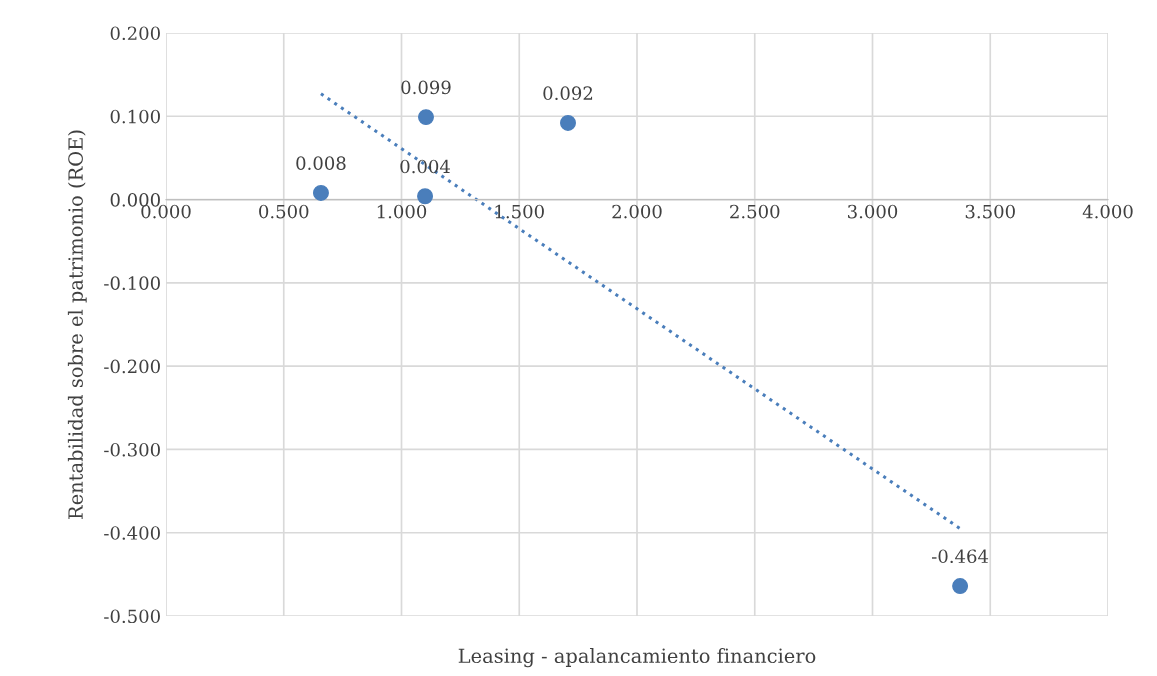 Image resolution: width=1157 pixels, height=676 pixels. What do you see at coordinates (132, 366) in the screenshot?
I see `y-tick-label: -0.200` at bounding box center [132, 366].